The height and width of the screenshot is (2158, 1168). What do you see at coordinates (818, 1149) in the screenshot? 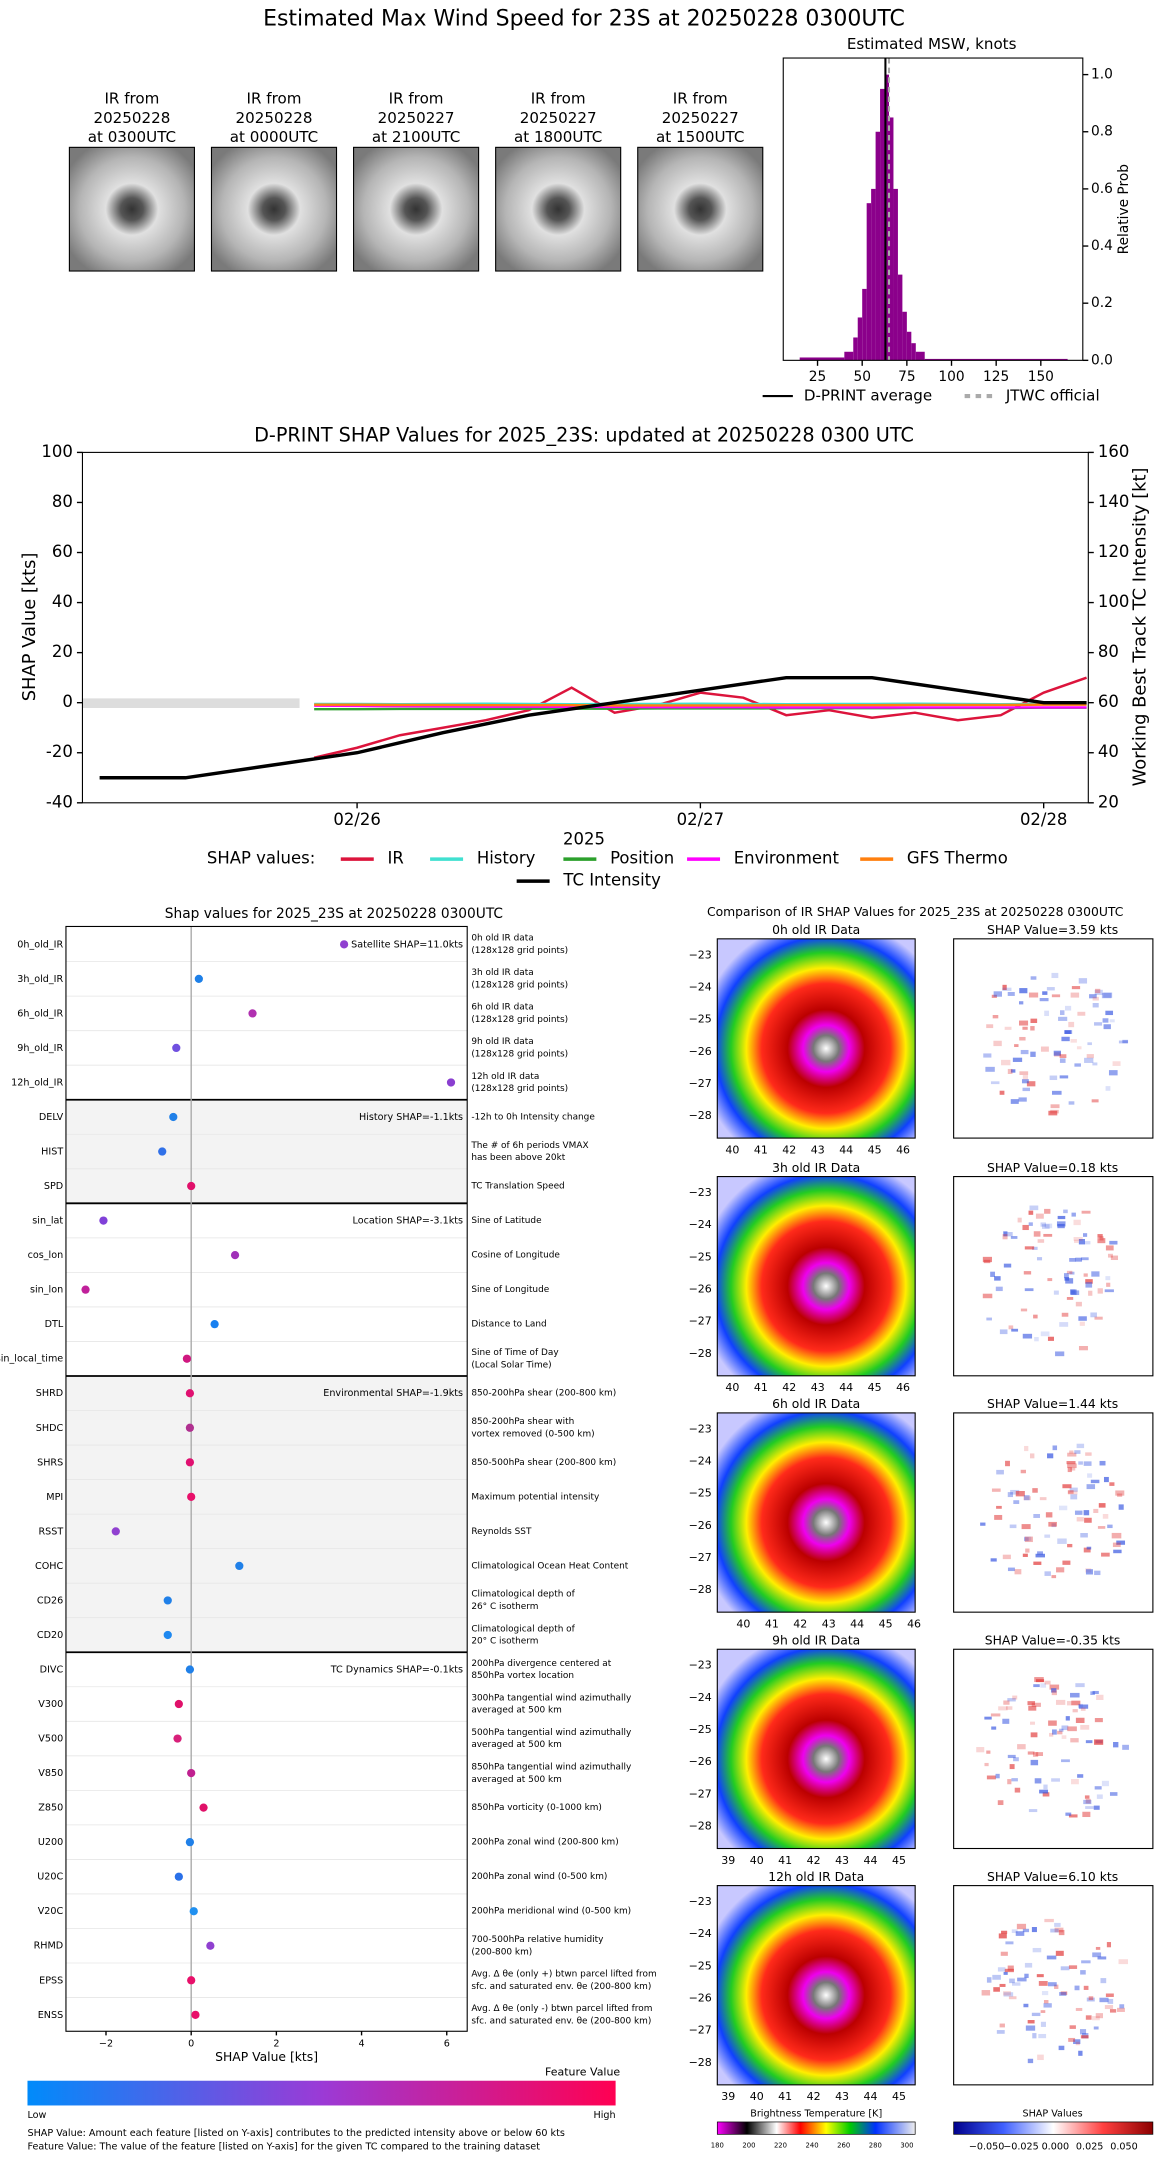
I see `lon-label: 43` at bounding box center [818, 1149].